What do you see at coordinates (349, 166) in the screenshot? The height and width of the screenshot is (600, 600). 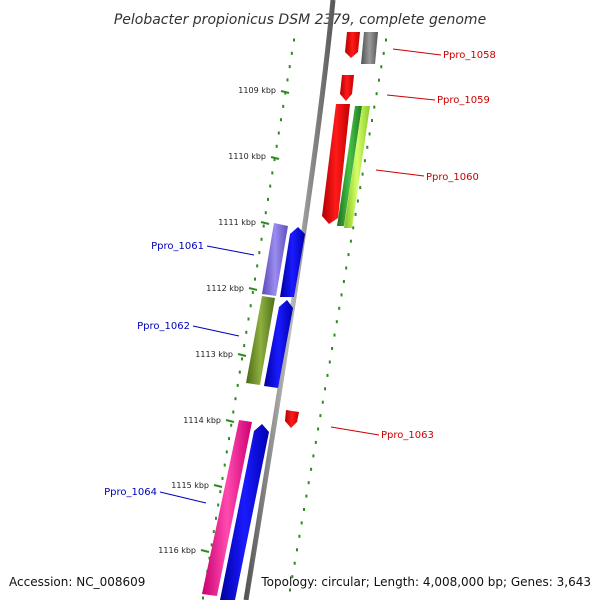 I see `cog-bar-ppro-1060-green` at bounding box center [349, 166].